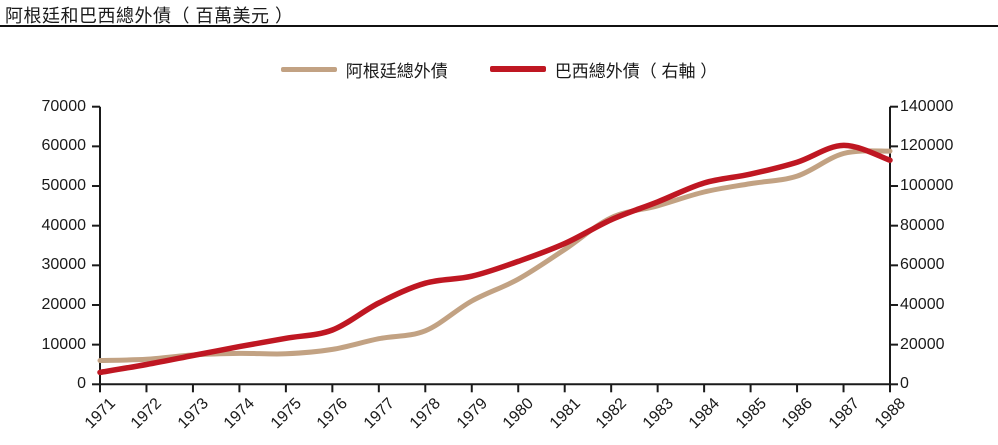  Describe the element at coordinates (64, 185) in the screenshot. I see `y-axis-left-tick-label: 50000` at that location.